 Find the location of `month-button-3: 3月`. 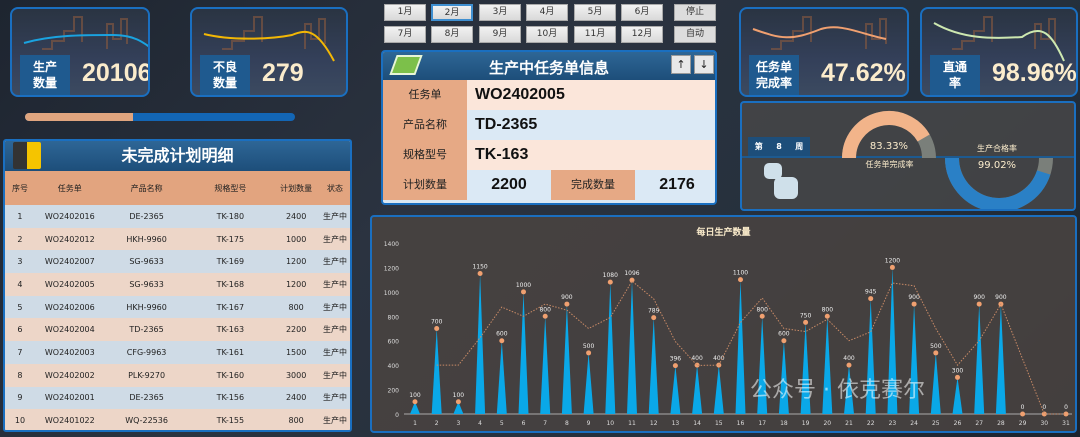

month-button-3: 3月 is located at coordinates (500, 12).